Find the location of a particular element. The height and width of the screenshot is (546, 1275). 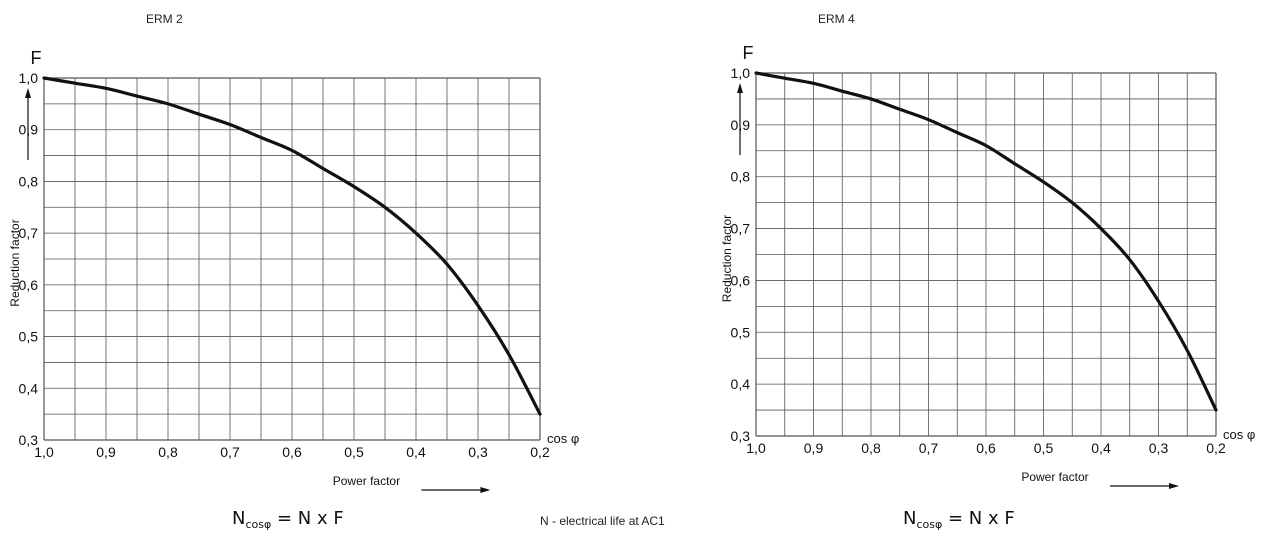

formula-right: Ncosφ = N x F is located at coordinates (959, 519).